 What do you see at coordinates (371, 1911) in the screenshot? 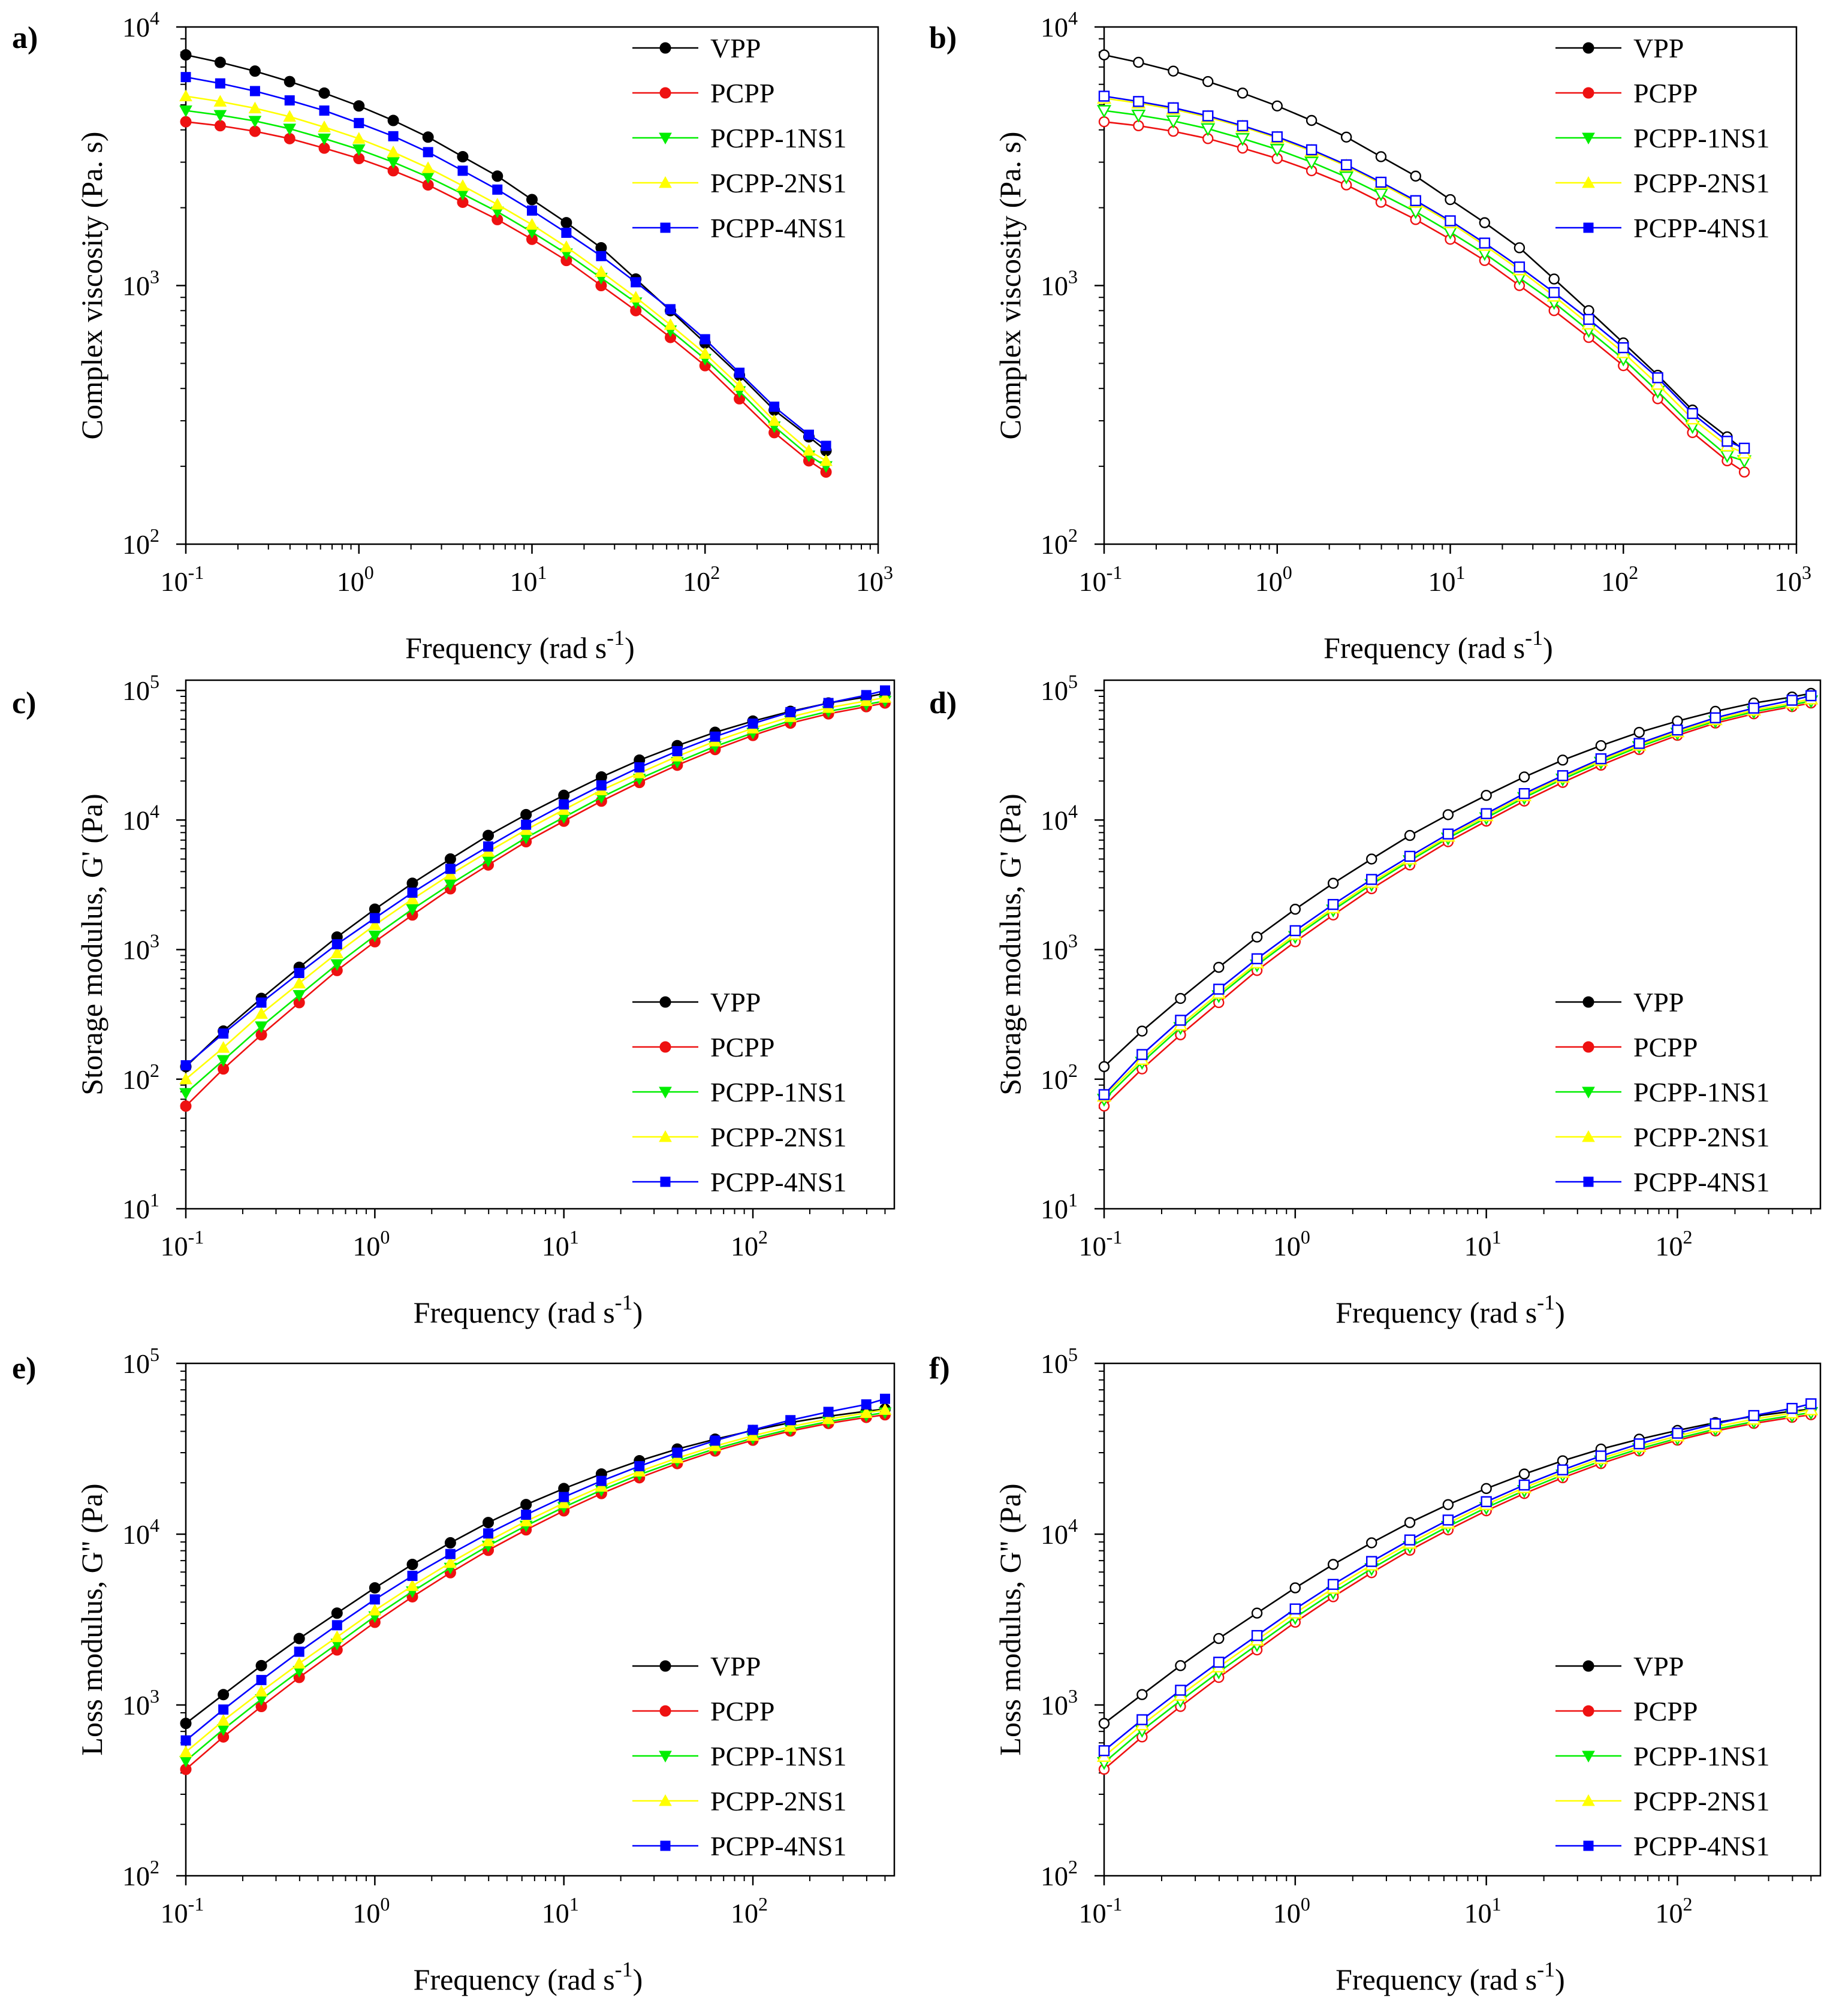
I see `x-tick-label: 10⁰` at bounding box center [371, 1911].